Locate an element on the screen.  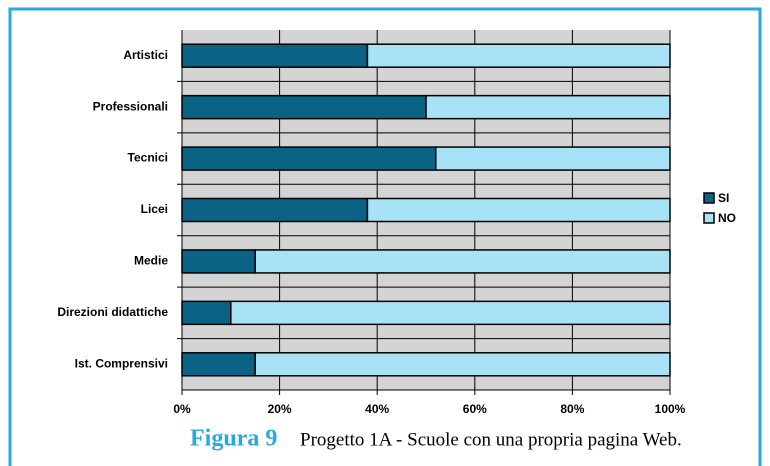
y-tick-label: Licei is located at coordinates (154, 209).